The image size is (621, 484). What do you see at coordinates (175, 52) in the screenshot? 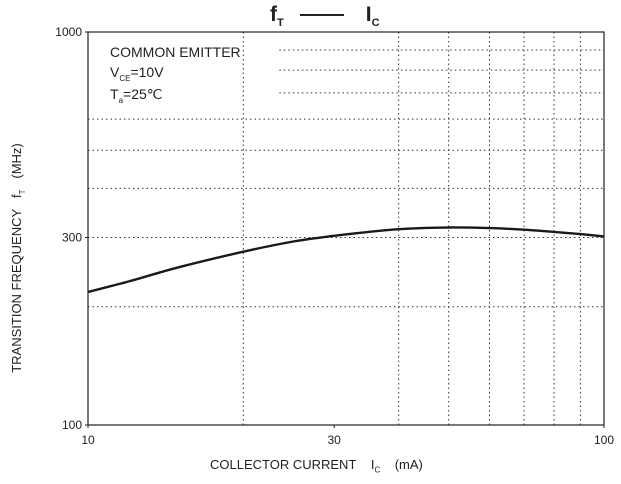
I see `annotation-common-emitter: COMMON EMITTER` at bounding box center [175, 52].